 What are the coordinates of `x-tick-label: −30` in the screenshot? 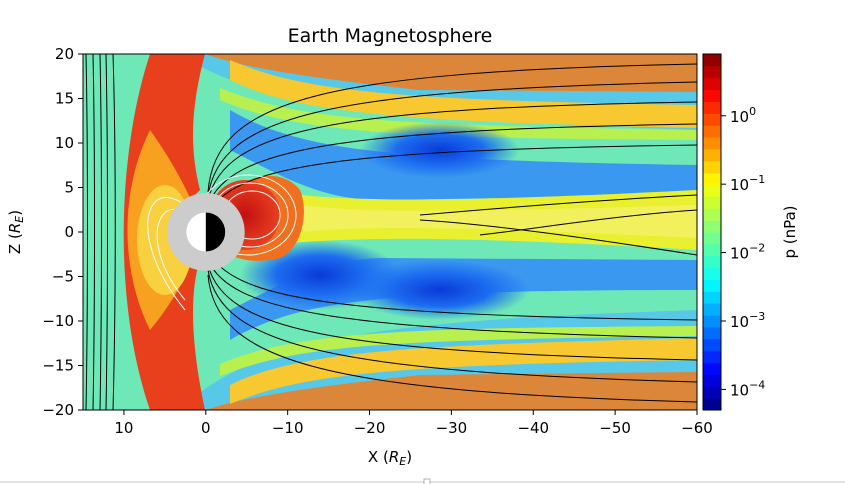 It's located at (452, 428).